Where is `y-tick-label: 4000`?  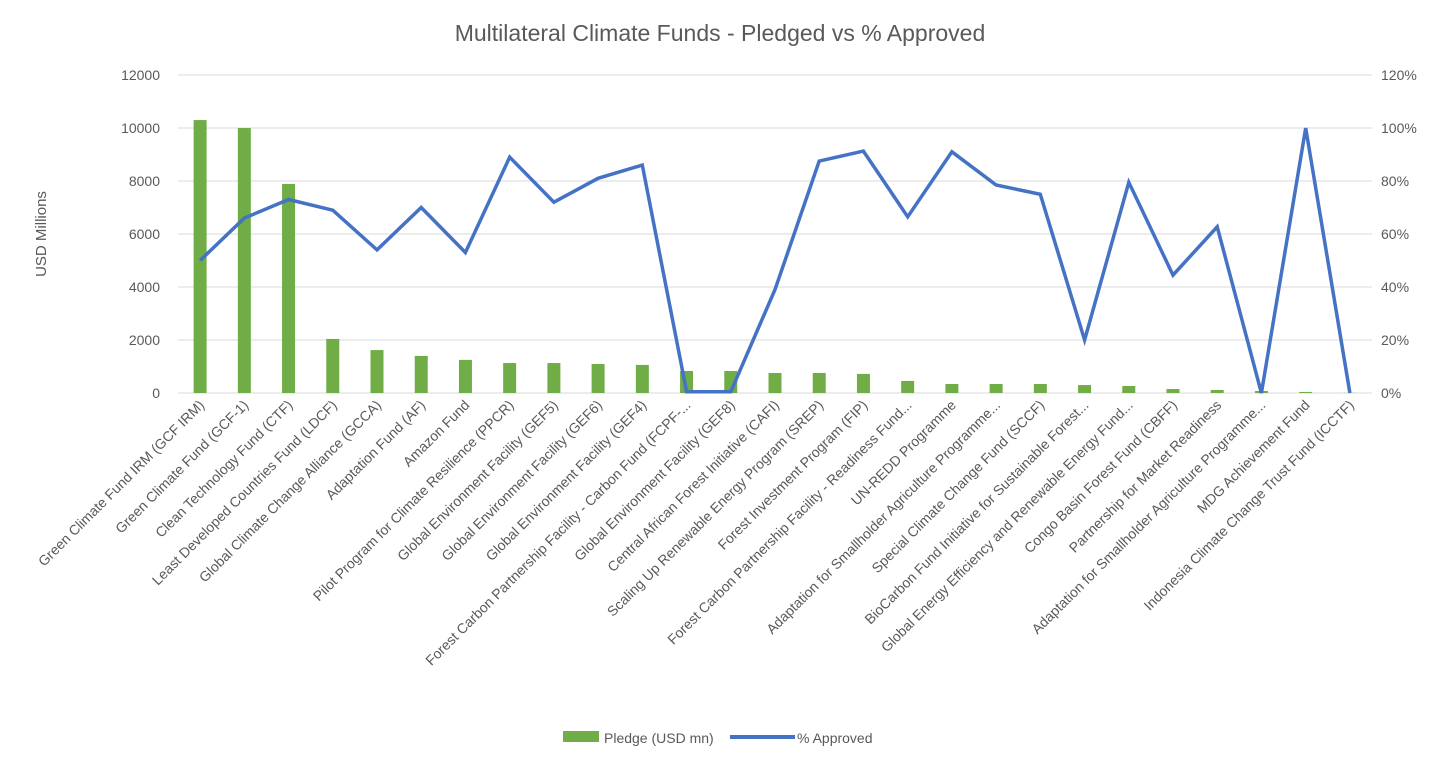
y-tick-label: 4000 is located at coordinates (144, 287).